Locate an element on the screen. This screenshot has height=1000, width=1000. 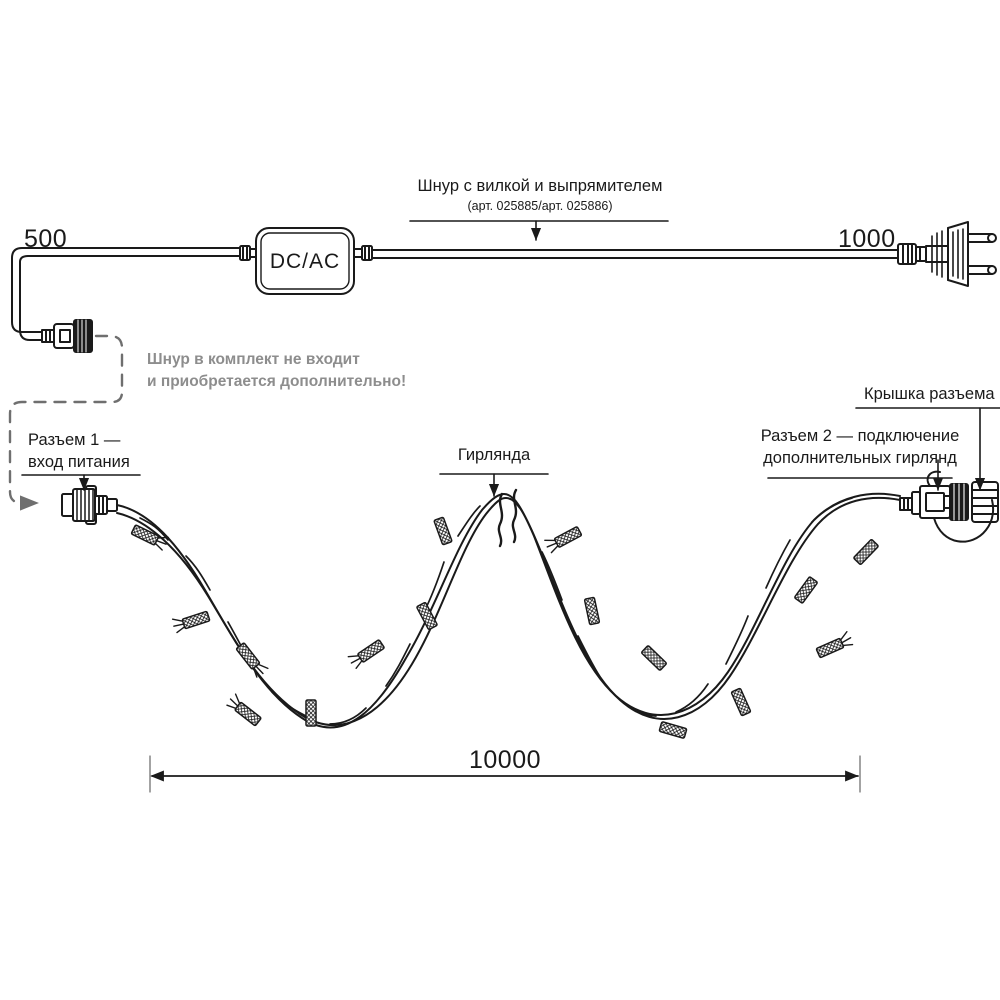
connector-1-label-line1: Разъем 1 — is located at coordinates (74, 440).